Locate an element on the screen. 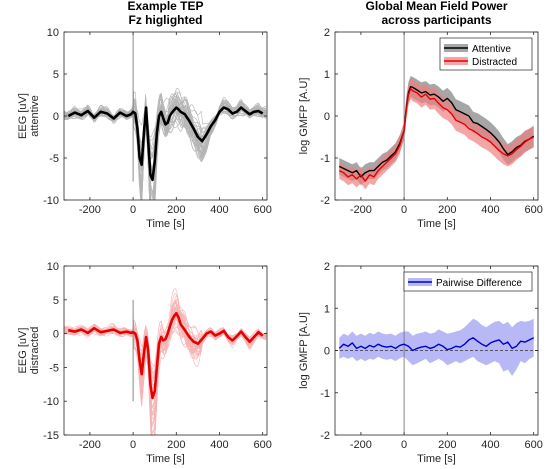 The height and width of the screenshot is (469, 550). legend-label: Attentive is located at coordinates (491, 49).